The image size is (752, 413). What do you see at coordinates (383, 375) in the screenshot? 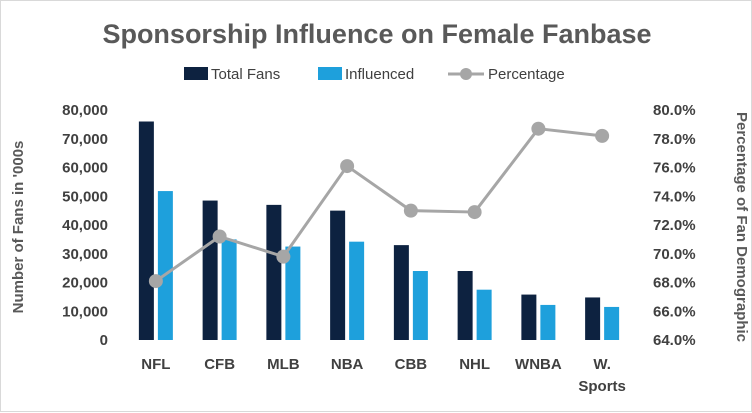
I see `category-labels: NFL CFB MLB NBA CBB NHL WNBA W. Sports` at bounding box center [383, 375].